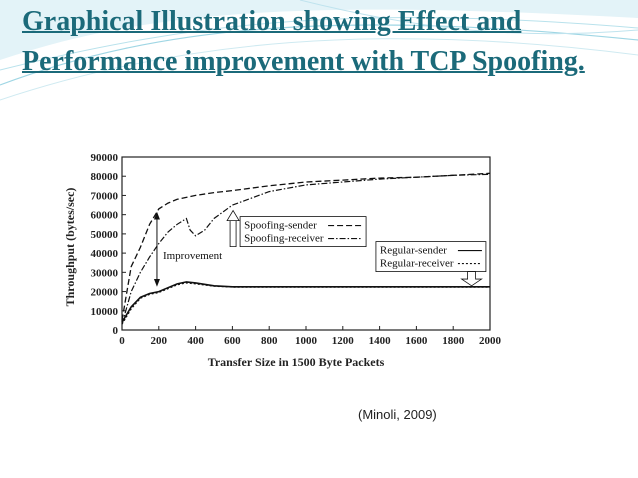  Describe the element at coordinates (380, 341) in the screenshot. I see `x-tick-label: 1400` at that location.